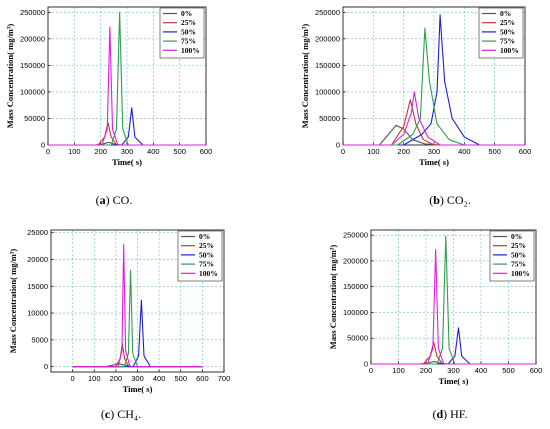 The height and width of the screenshot is (429, 550). I want to click on caption-letter: d, so click(439, 414).